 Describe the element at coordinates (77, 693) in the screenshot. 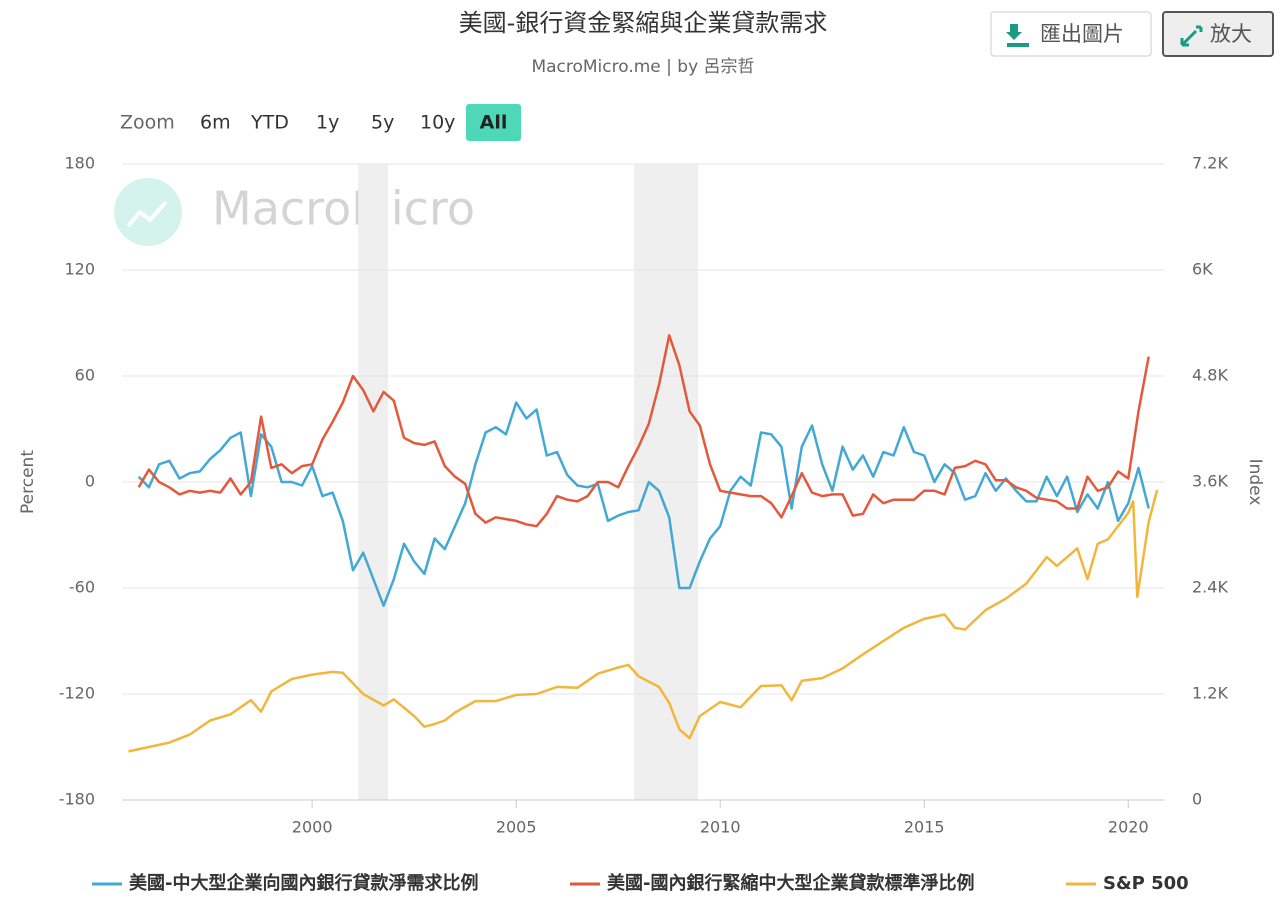

I see `y-tick-label: -120` at that location.